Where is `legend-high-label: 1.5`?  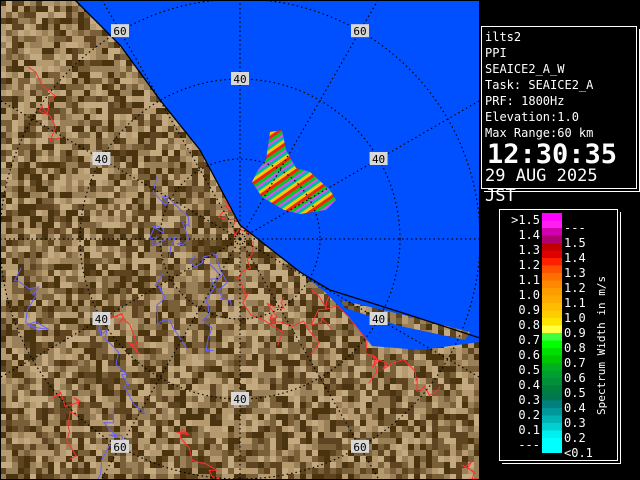 legend-high-label: 1.5 is located at coordinates (575, 243).